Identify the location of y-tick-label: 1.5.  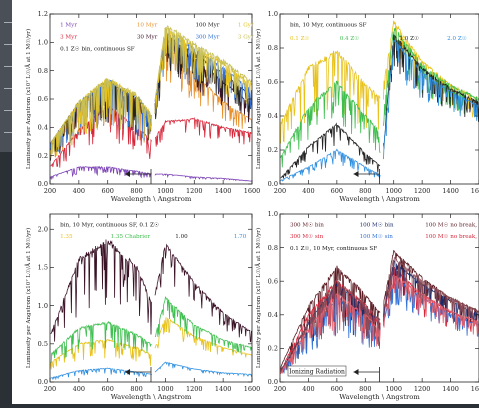
(43, 268).